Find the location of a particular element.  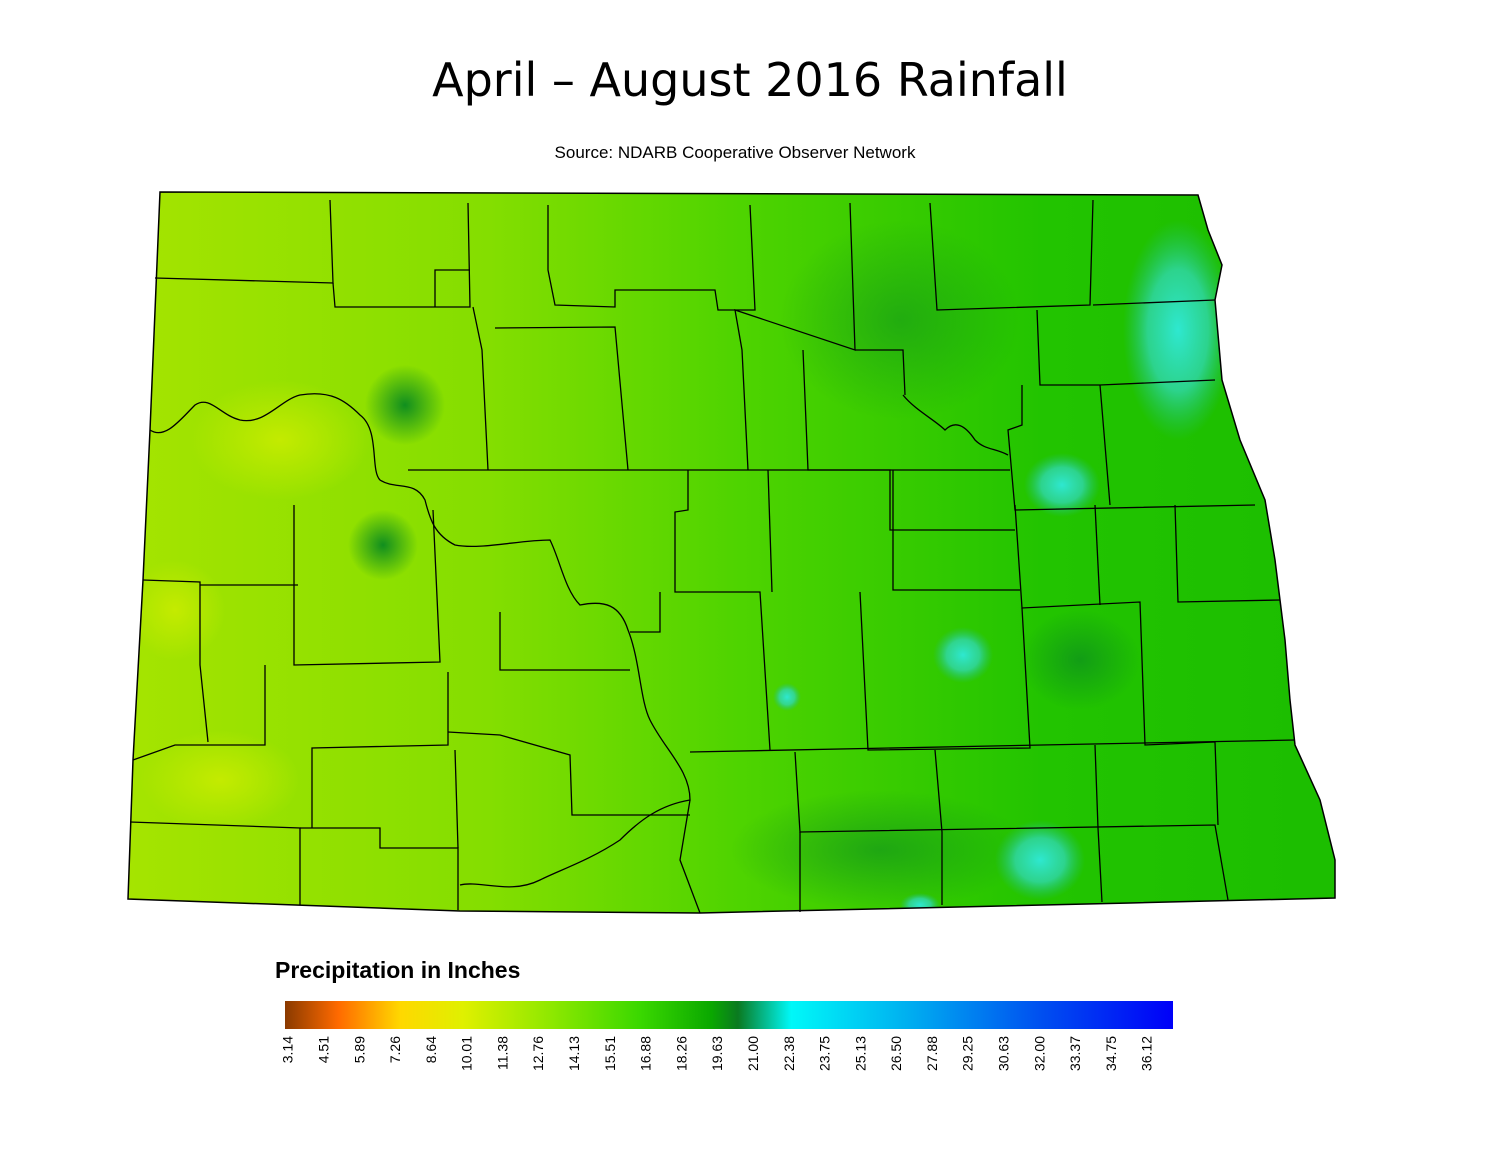

legend-title: Precipitation in Inches is located at coordinates (397, 970).